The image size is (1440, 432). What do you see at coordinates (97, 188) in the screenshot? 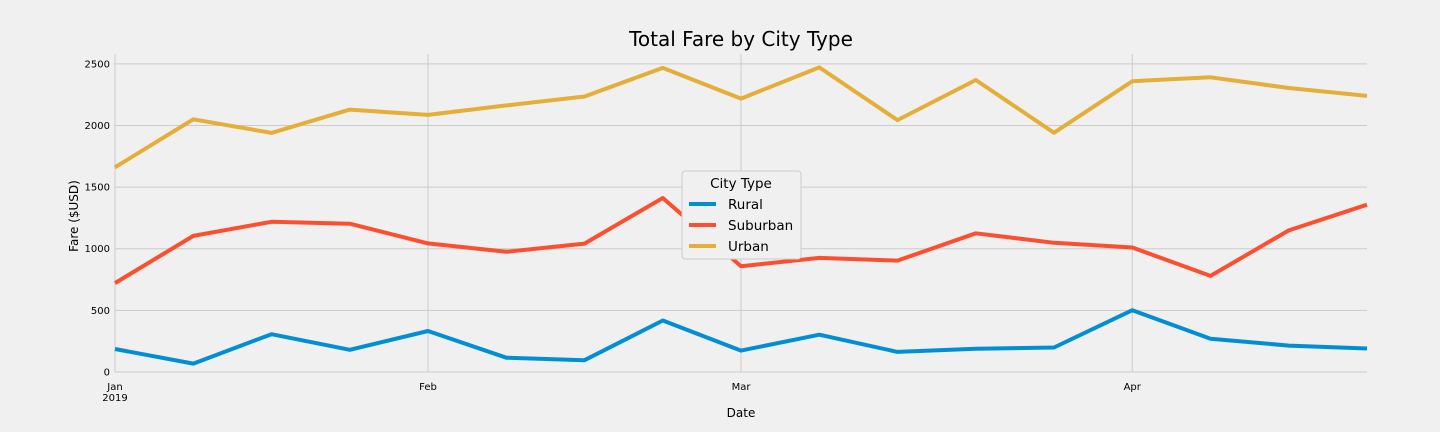
I see `y-tick-label: 1500` at bounding box center [97, 188].